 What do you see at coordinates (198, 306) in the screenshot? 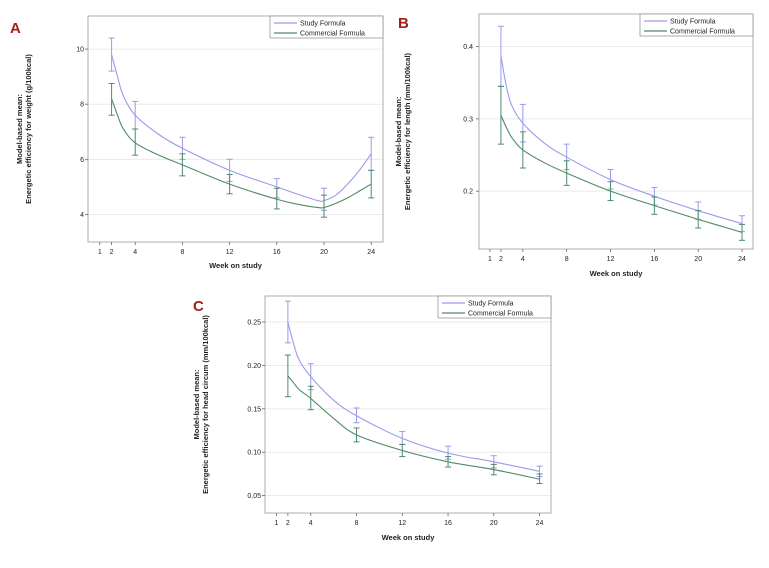
I see `panel-letter: C` at bounding box center [198, 306].